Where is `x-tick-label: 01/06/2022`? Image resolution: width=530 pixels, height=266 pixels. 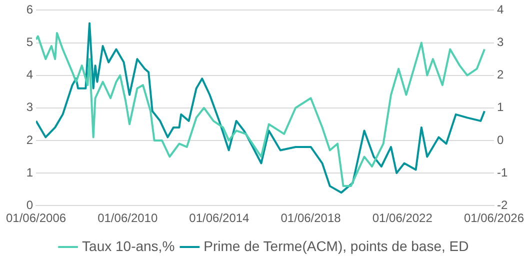
x-tick-label: 01/06/2022 is located at coordinates (402, 218).